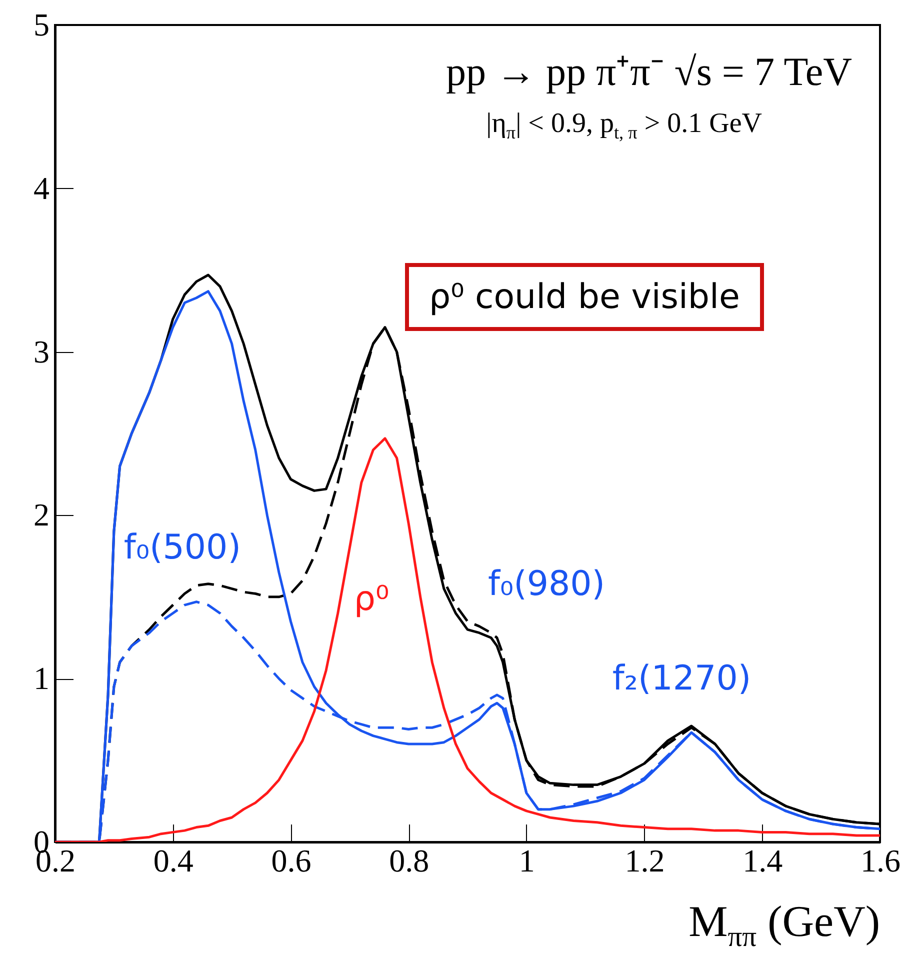 This screenshot has width=922, height=976. I want to click on annotation: f₂(1270), so click(682, 678).